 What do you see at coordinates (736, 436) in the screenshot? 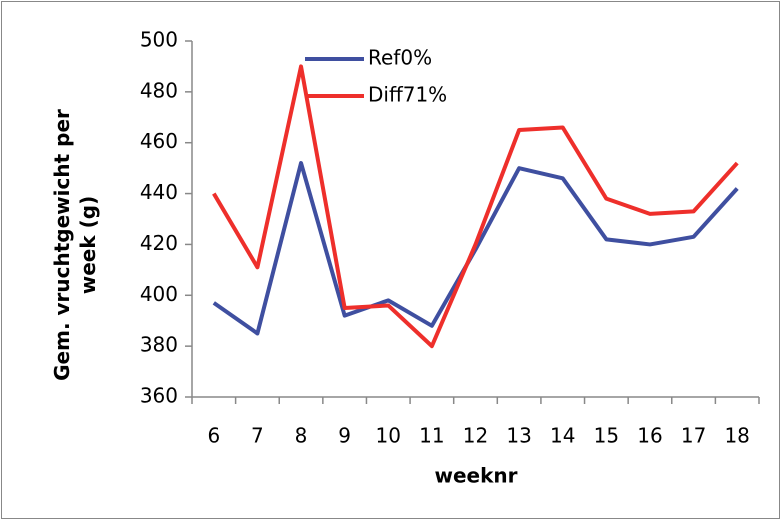
I see `x-tick-label: 18` at bounding box center [736, 436].